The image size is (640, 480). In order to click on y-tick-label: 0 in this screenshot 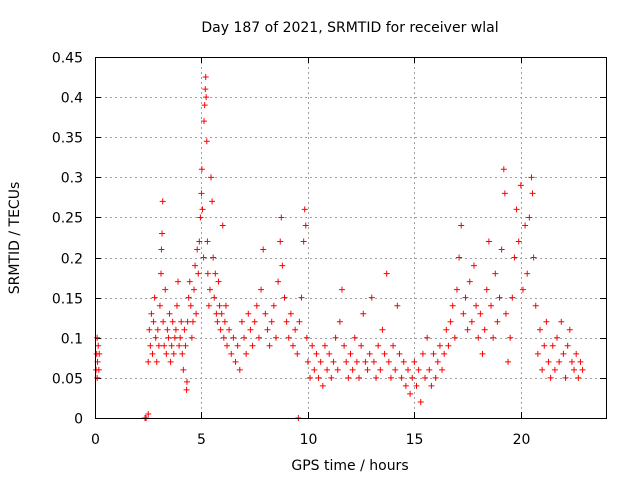, I will do `click(78, 420)`.